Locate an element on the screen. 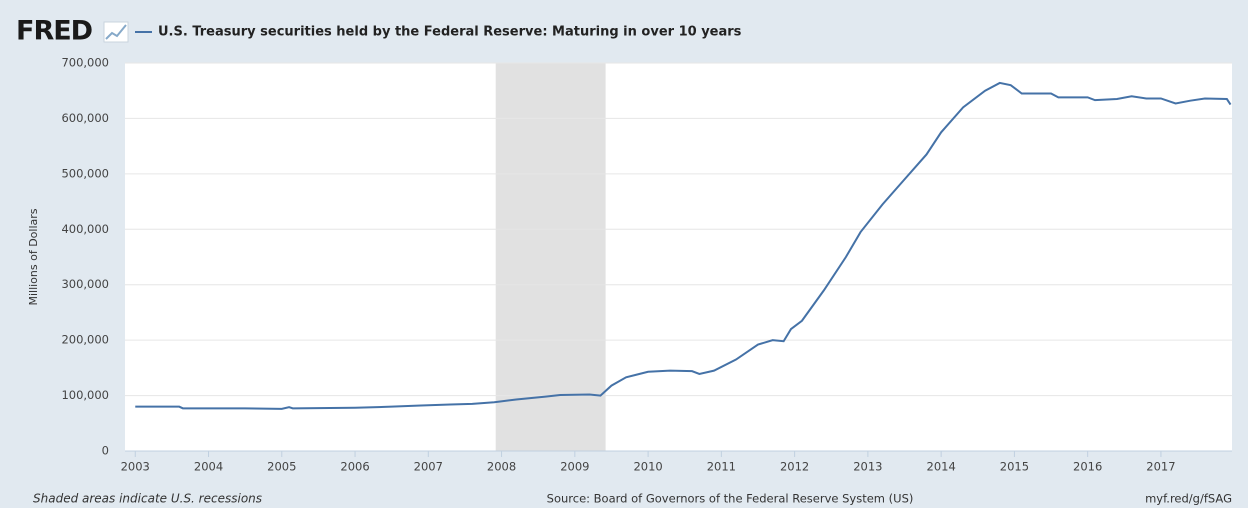 The height and width of the screenshot is (508, 1248). x-tick-label: 2015 is located at coordinates (1014, 467).